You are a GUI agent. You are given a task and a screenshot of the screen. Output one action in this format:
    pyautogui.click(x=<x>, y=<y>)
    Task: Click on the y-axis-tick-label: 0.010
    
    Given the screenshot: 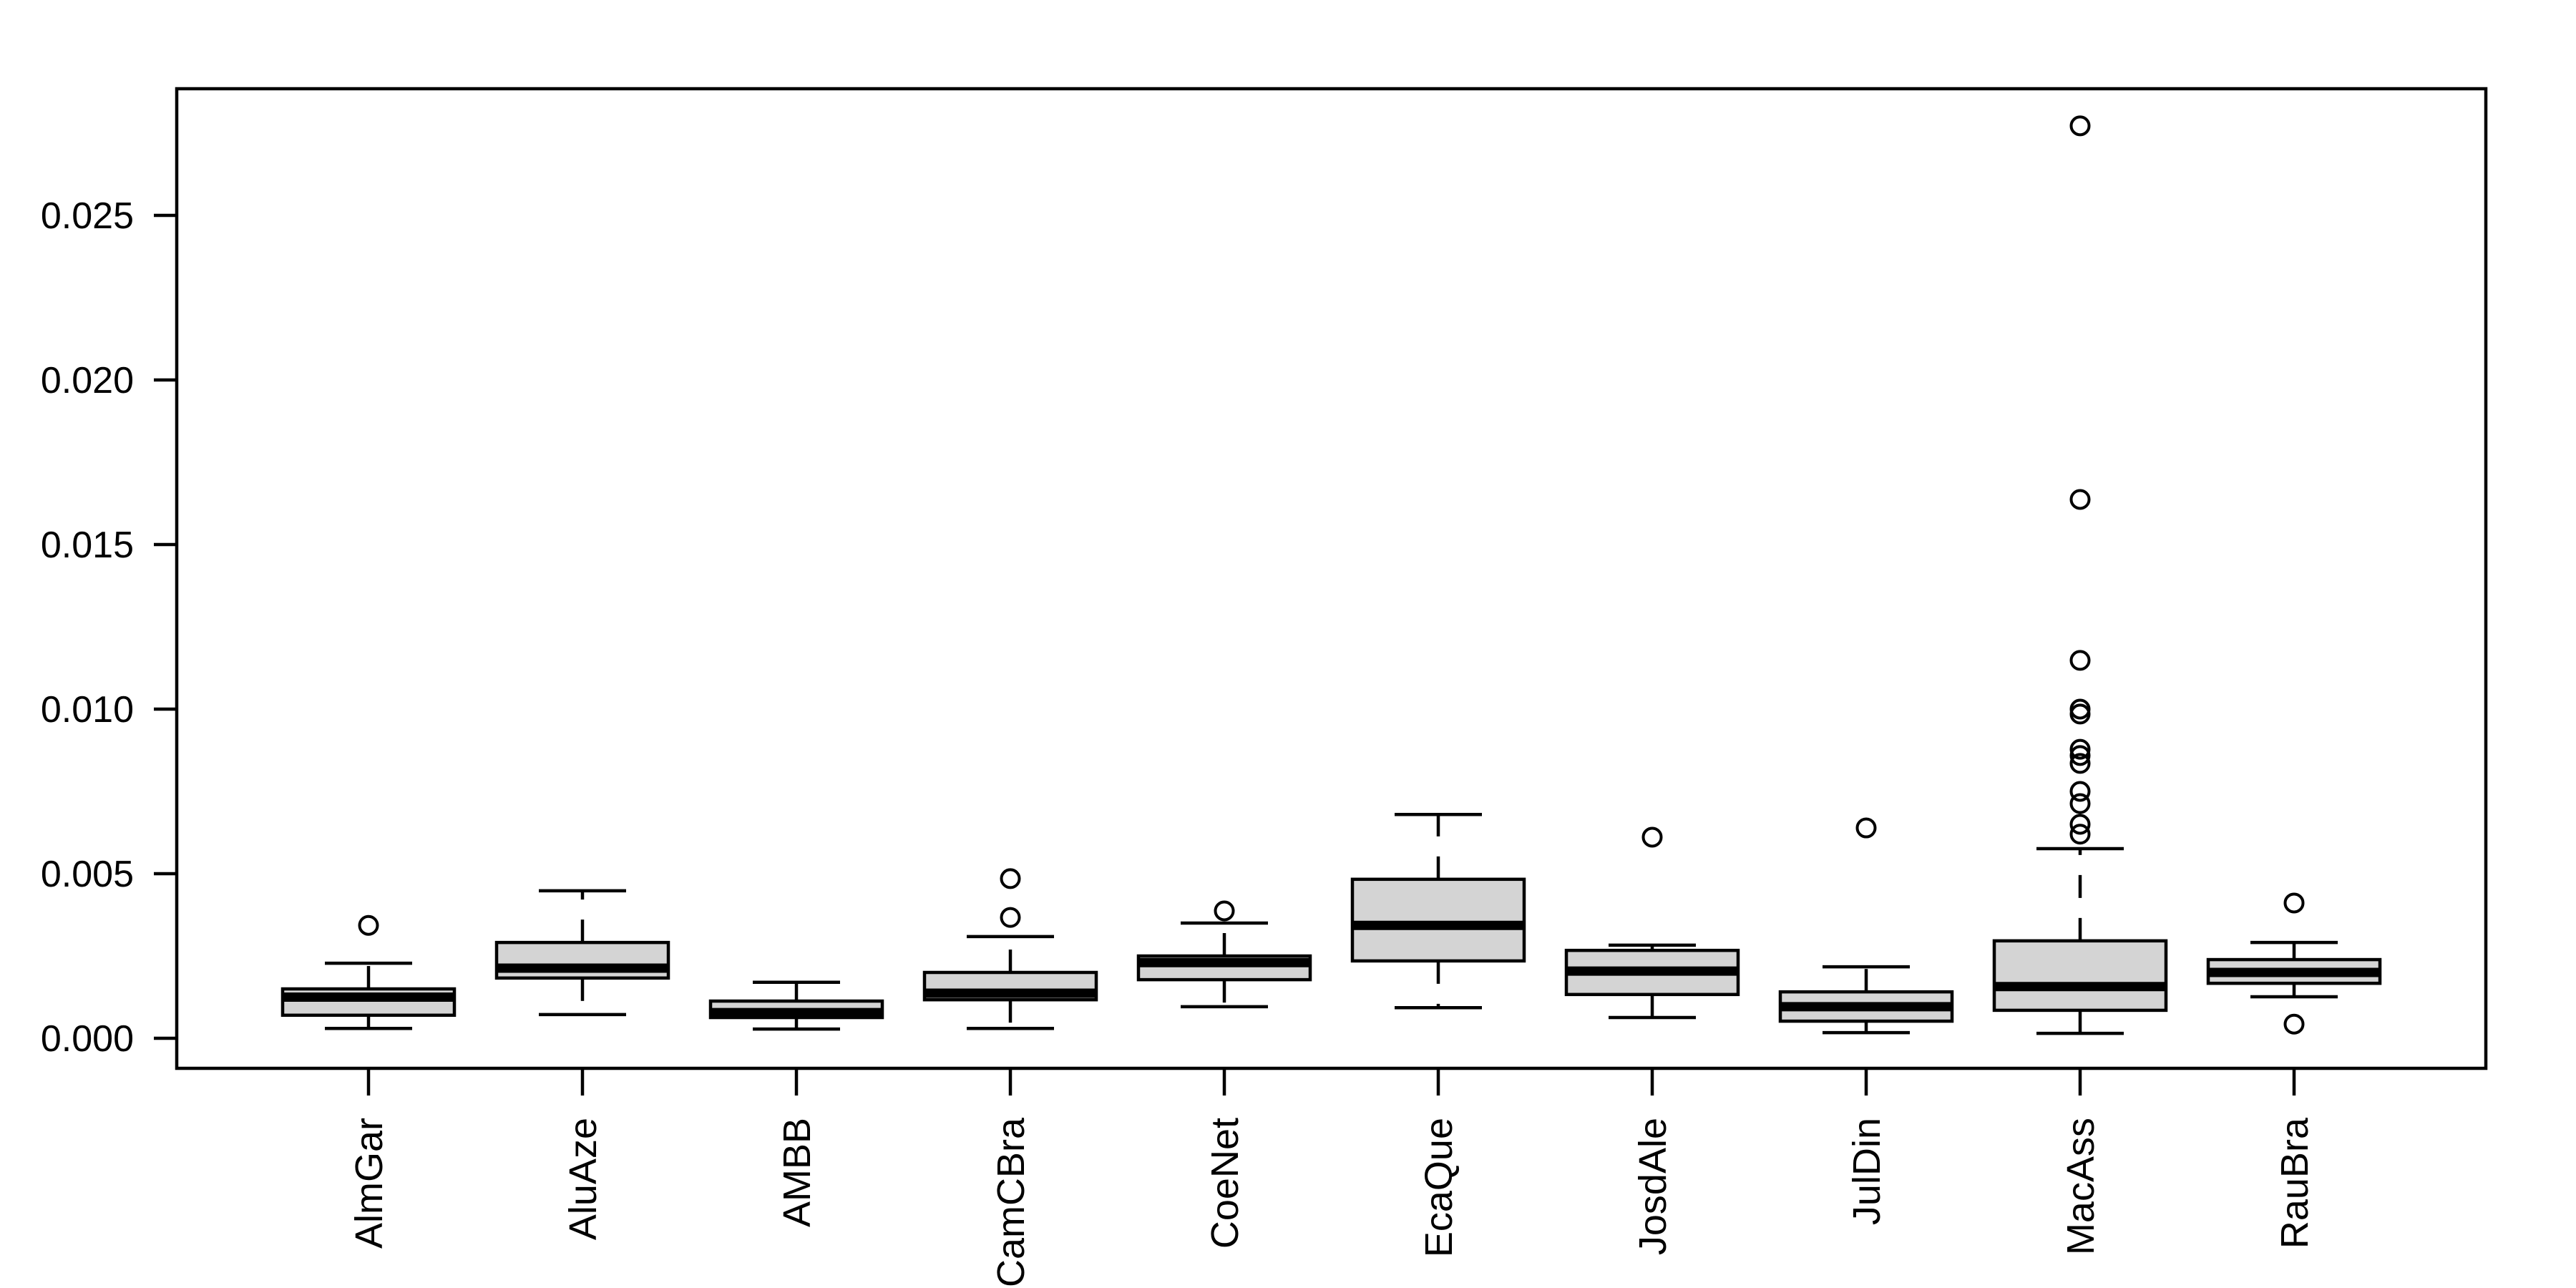 What is the action you would take?
    pyautogui.click(x=87, y=710)
    